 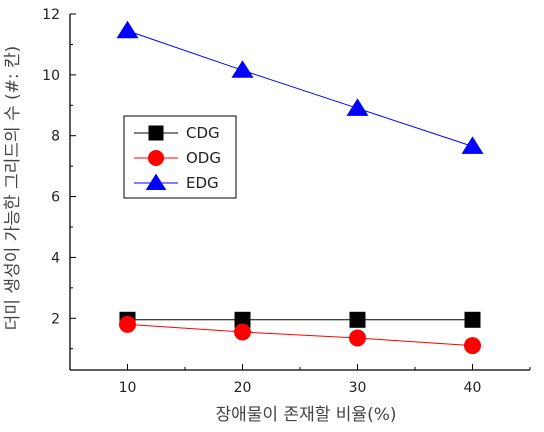 What do you see at coordinates (473, 388) in the screenshot?
I see `x-tick-label: 40` at bounding box center [473, 388].